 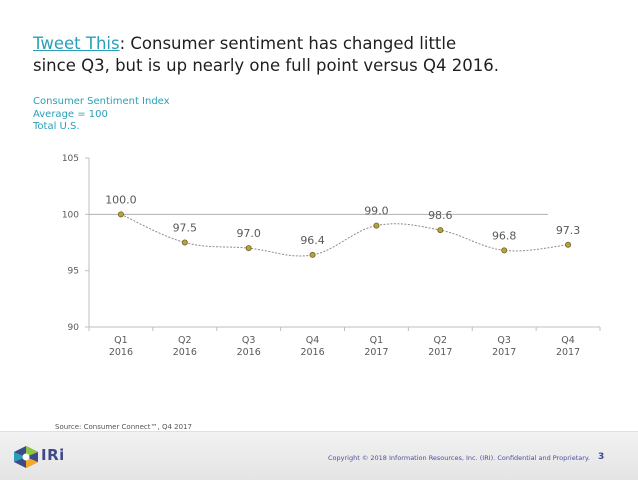 What do you see at coordinates (601, 457) in the screenshot?
I see `page-number: 3` at bounding box center [601, 457].